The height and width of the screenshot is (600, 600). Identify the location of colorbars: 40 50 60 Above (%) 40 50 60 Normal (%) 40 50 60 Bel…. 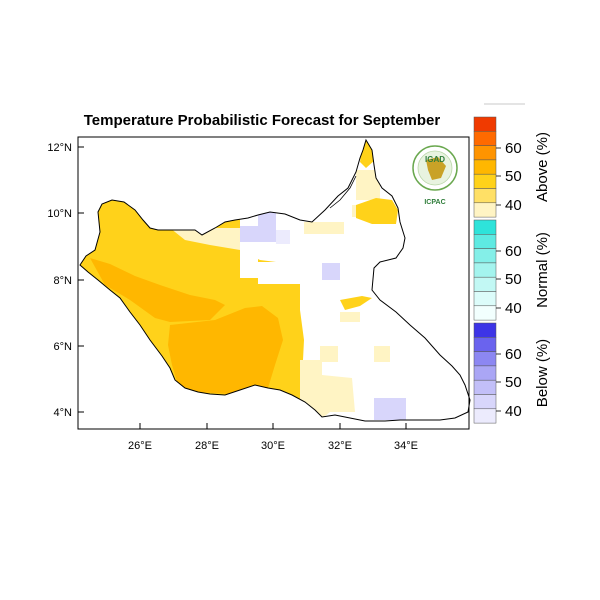
(512, 270).